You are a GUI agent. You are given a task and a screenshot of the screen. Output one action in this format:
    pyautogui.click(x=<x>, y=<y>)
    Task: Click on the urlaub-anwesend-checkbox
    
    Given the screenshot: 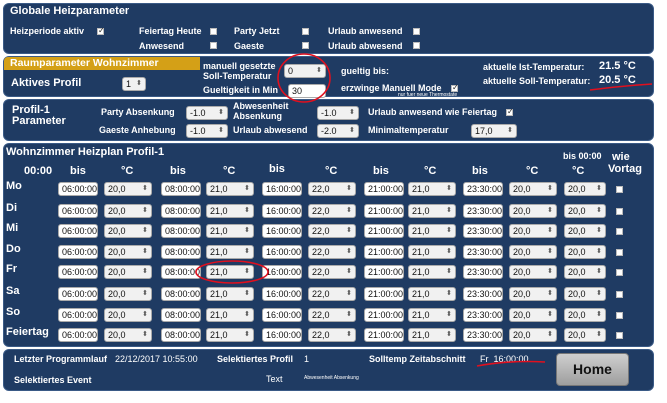 What is the action you would take?
    pyautogui.click(x=416, y=31)
    